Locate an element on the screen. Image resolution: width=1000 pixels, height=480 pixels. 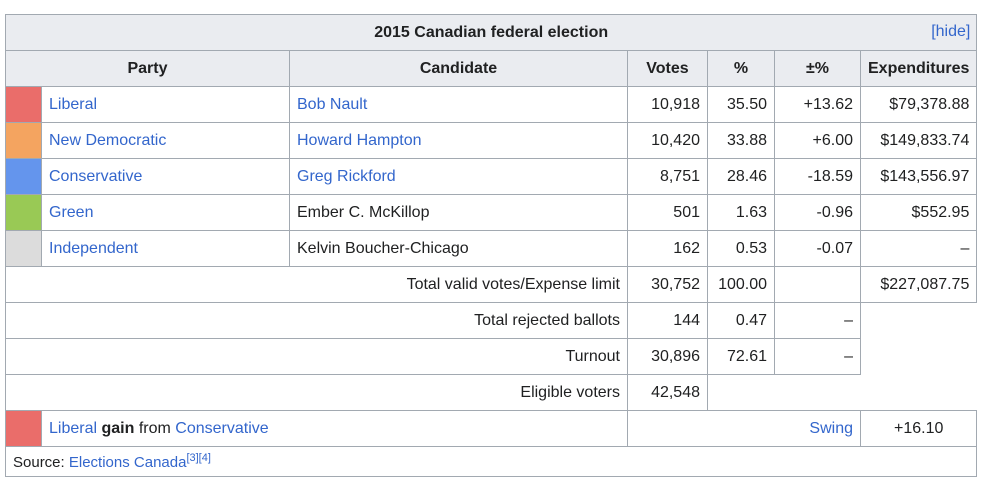
turnout-label: Turnout is located at coordinates (316, 356).